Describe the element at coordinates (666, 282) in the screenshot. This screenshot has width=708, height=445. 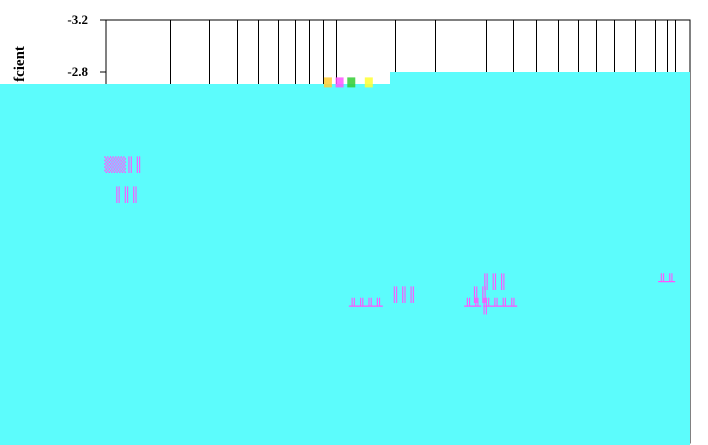
I see `data-point: ╨╨` at that location.